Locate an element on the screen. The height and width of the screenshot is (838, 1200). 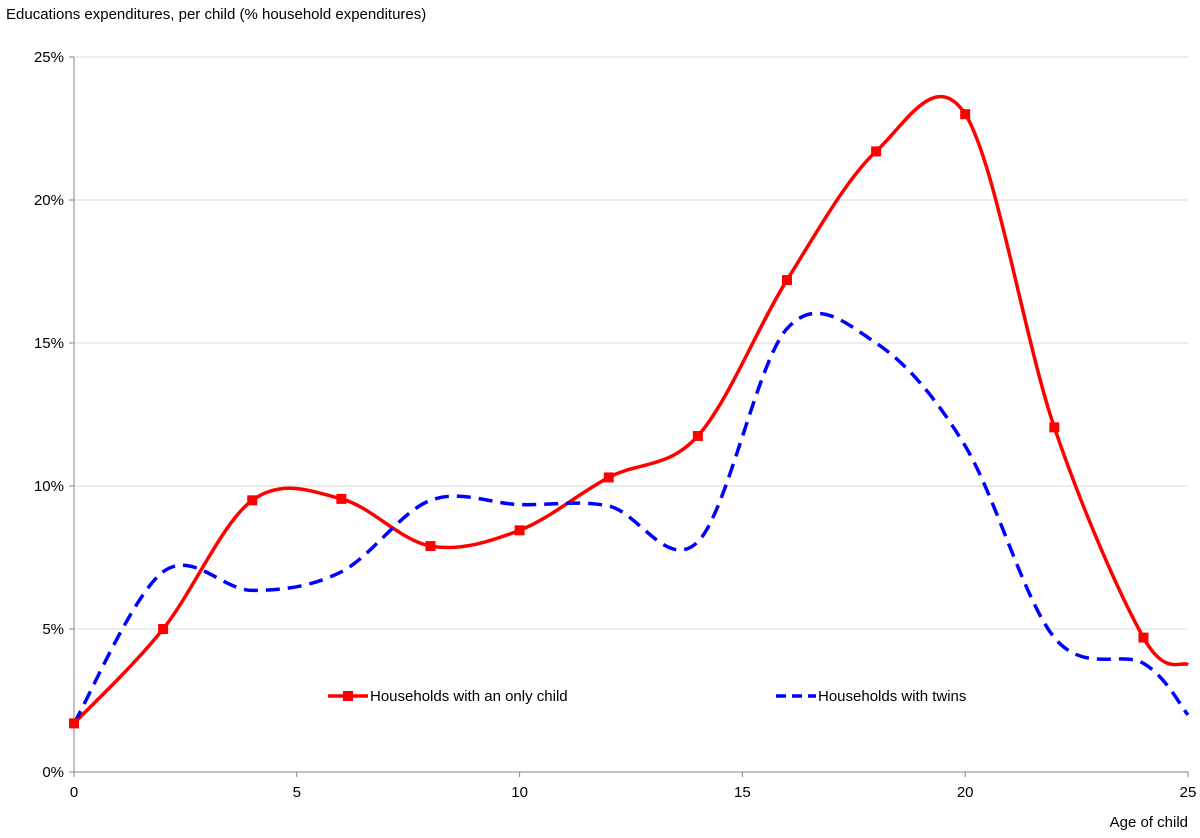
x-axis-title: Age of child is located at coordinates (1149, 822).